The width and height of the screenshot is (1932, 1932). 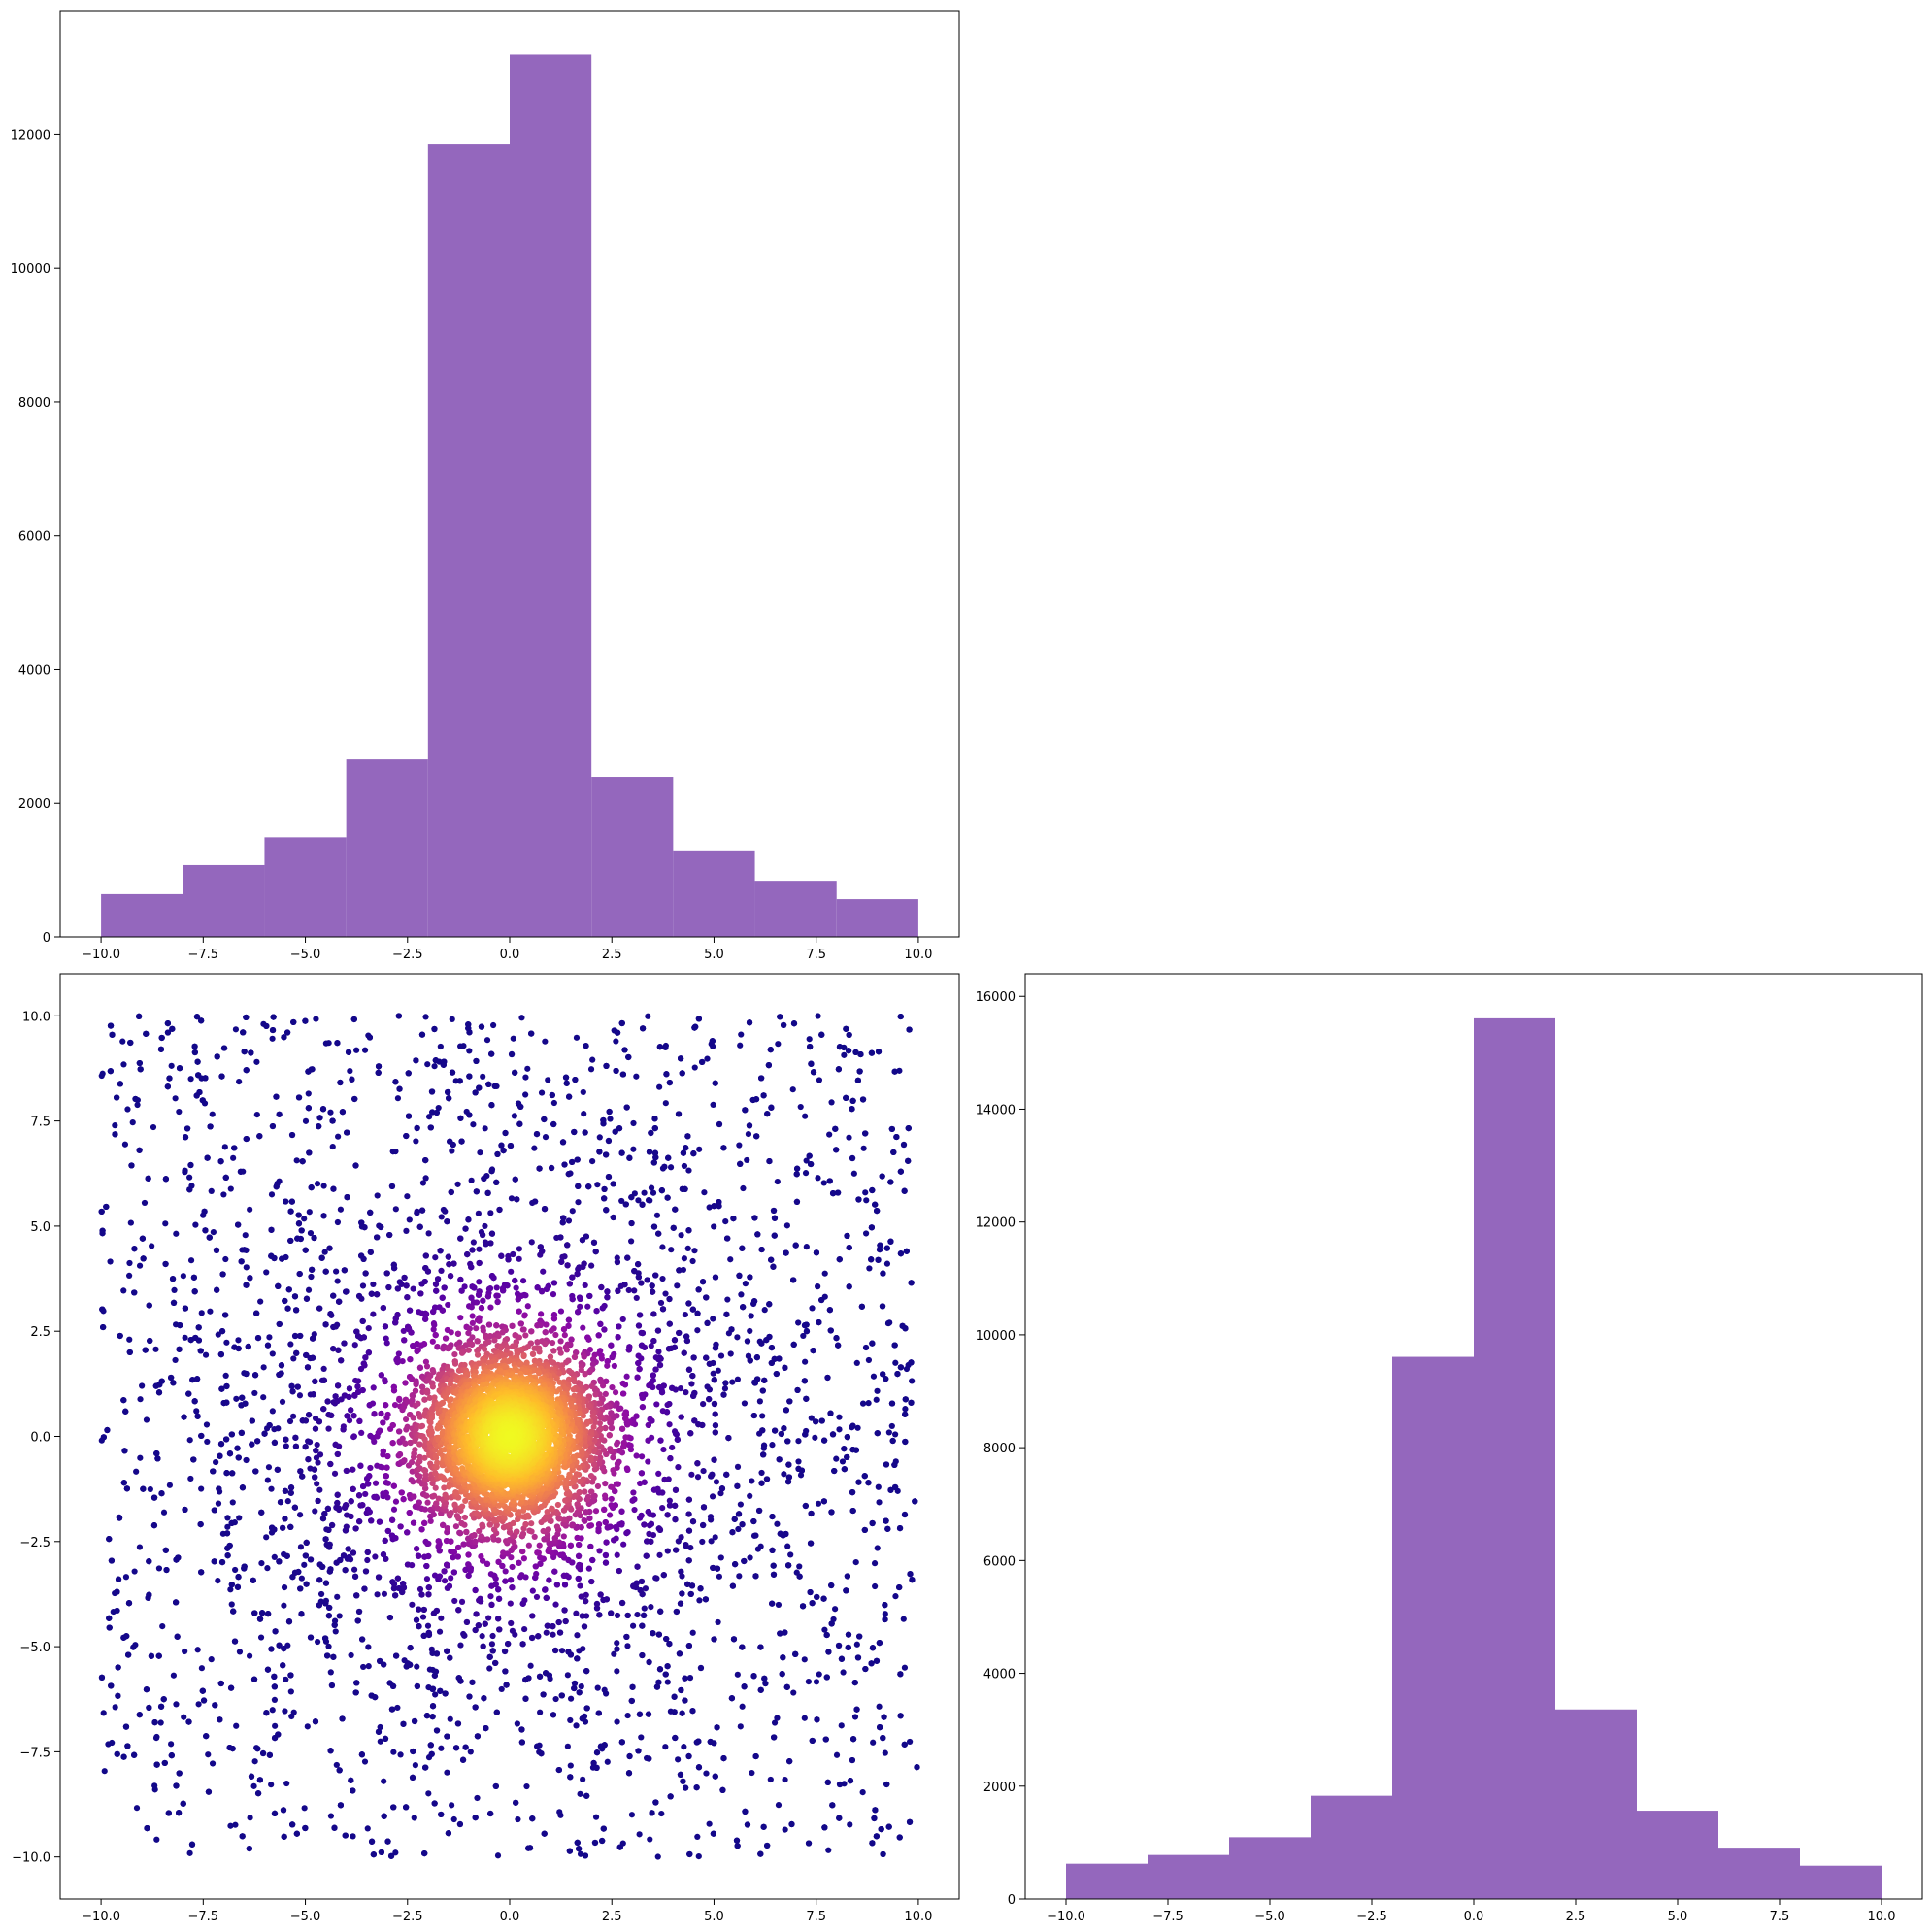 What do you see at coordinates (305, 887) in the screenshot?
I see `histogram-bar` at bounding box center [305, 887].